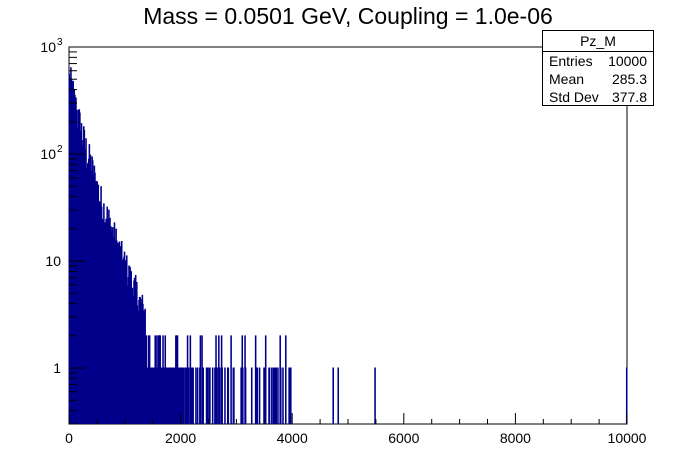  What do you see at coordinates (356, 429) in the screenshot?
I see `x-axis: 0 2000 4000 6000 8000 10000` at bounding box center [356, 429].